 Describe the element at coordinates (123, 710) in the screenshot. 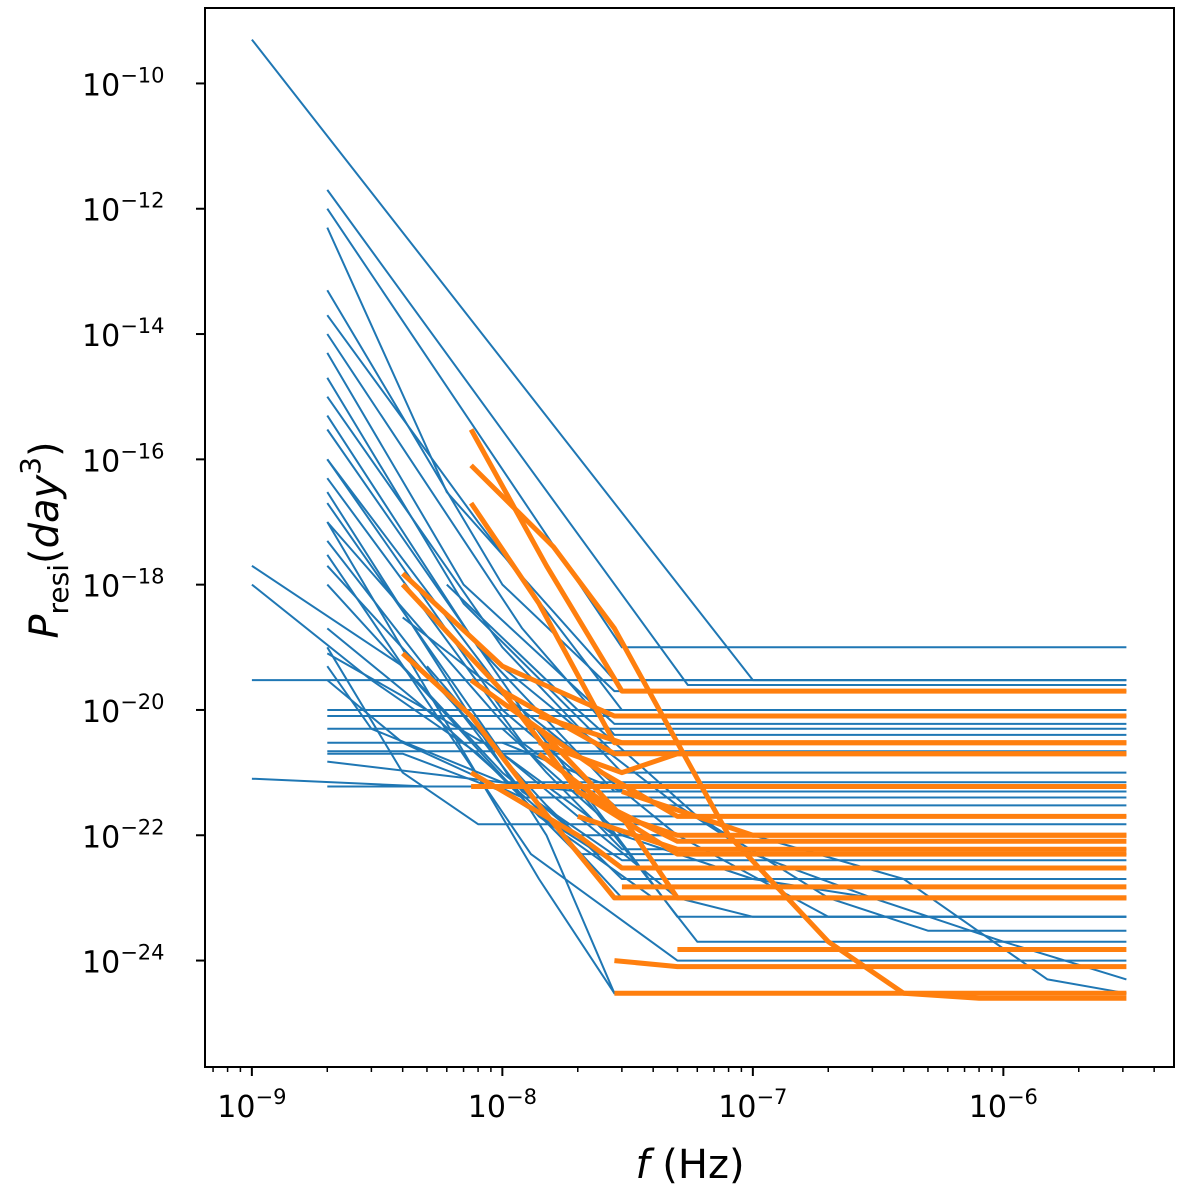

I see `y-tick-label: 10−20` at that location.